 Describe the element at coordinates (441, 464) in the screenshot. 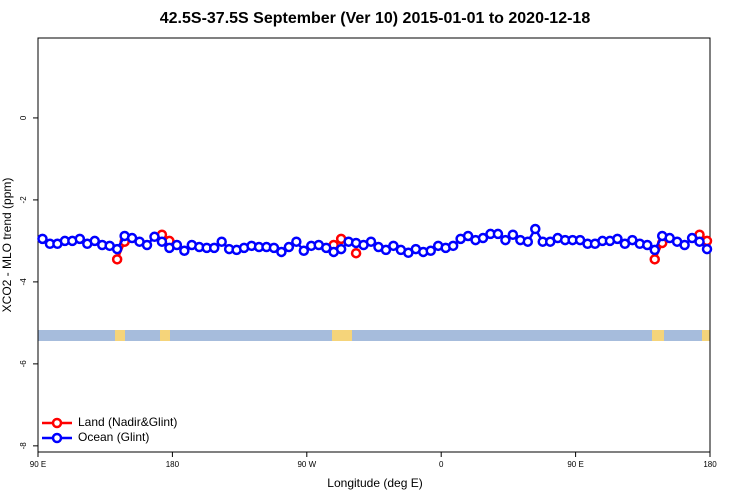

I see `x-tick-label: 0` at that location.